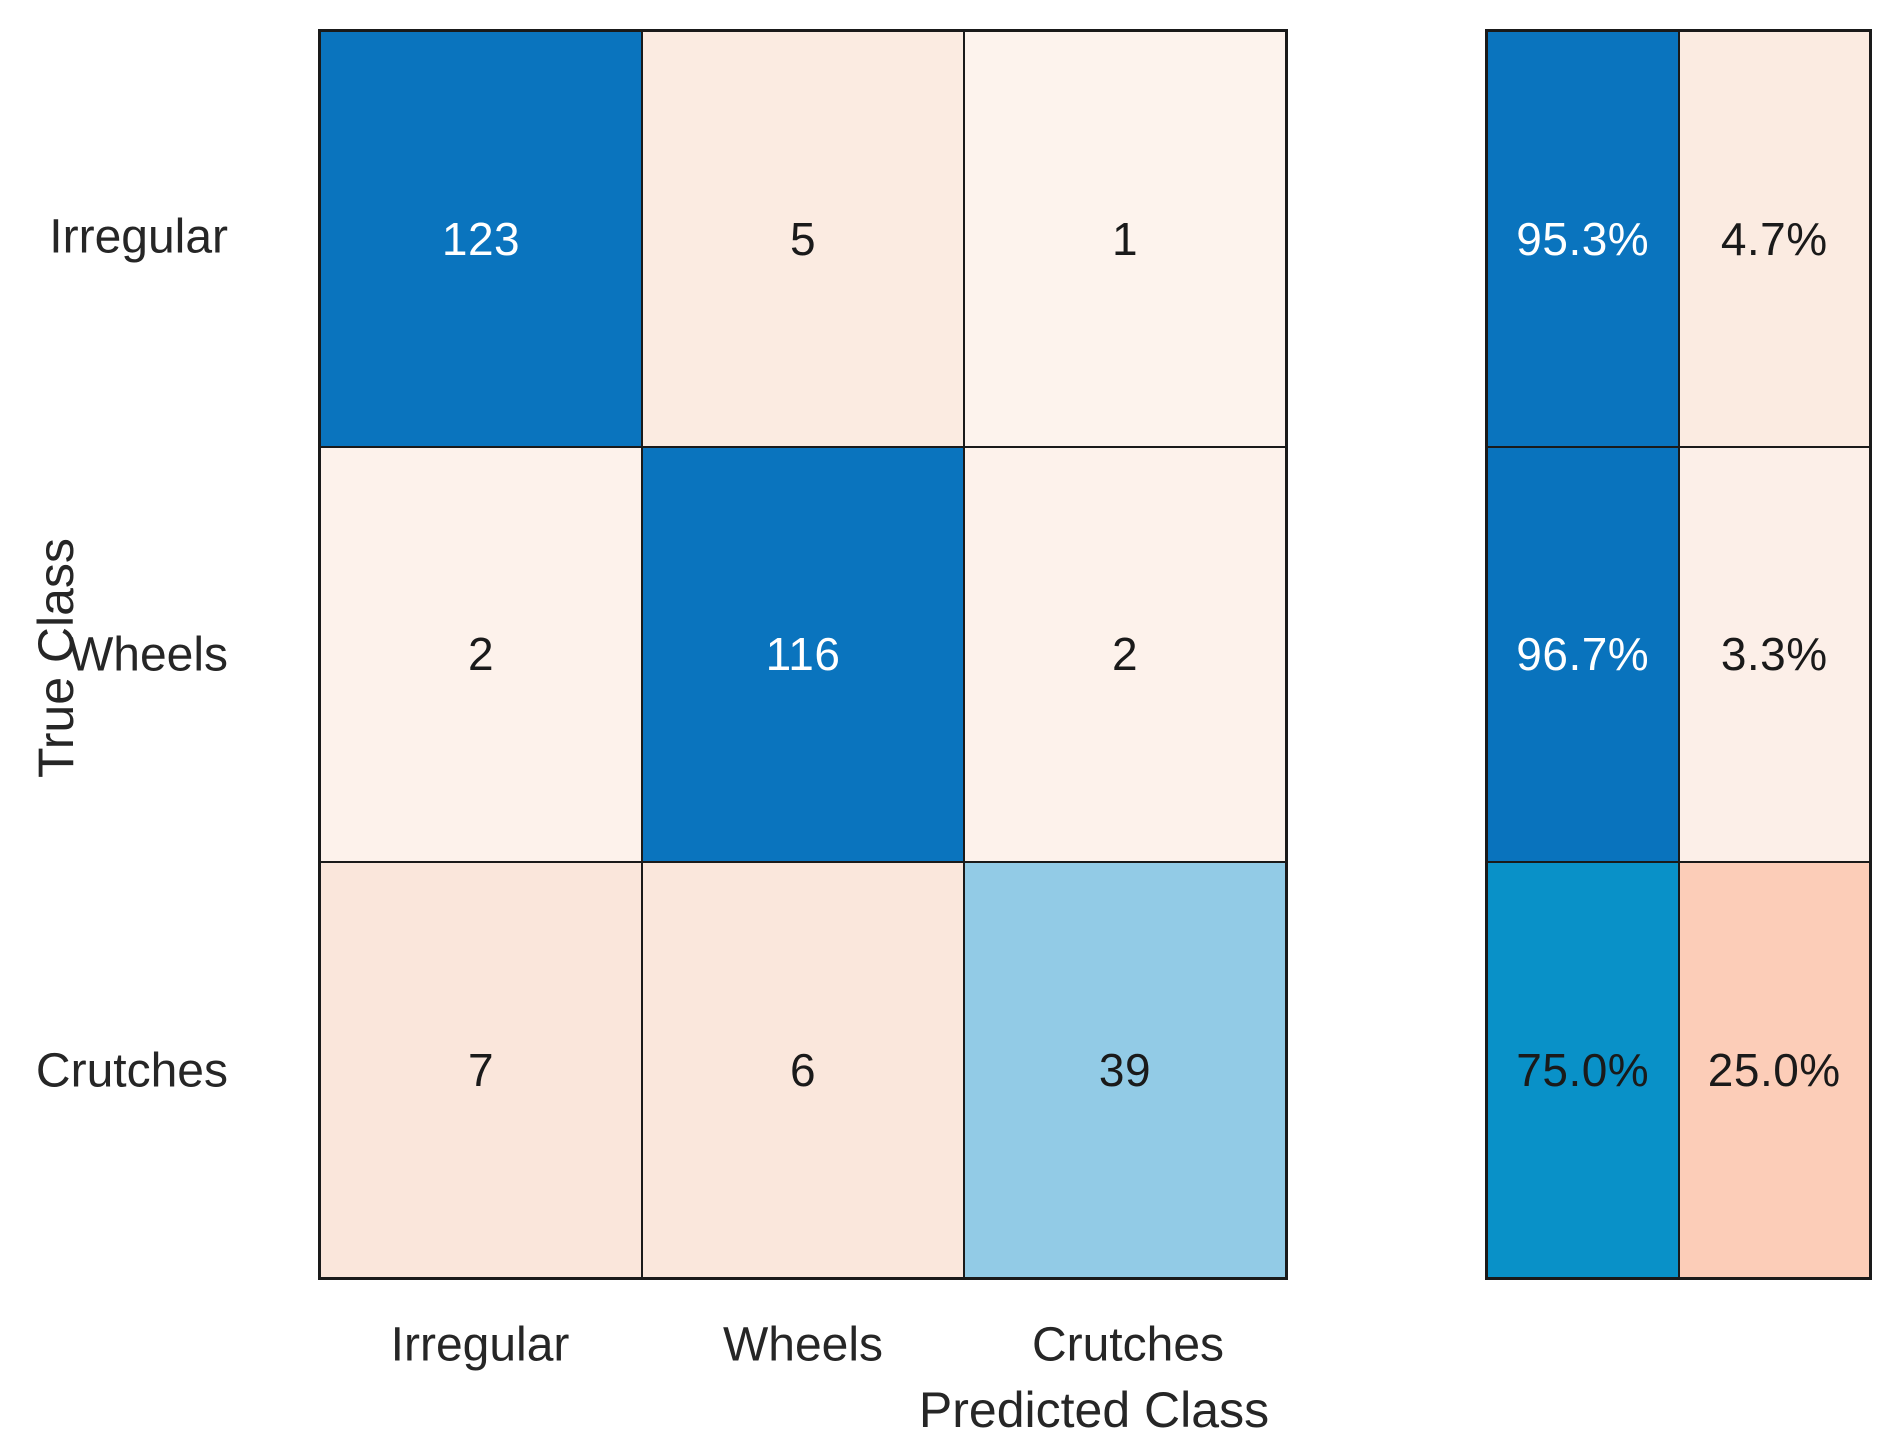 The height and width of the screenshot is (1454, 1901). I want to click on matrix-cell-irregular-wheels: 5, so click(803, 239).